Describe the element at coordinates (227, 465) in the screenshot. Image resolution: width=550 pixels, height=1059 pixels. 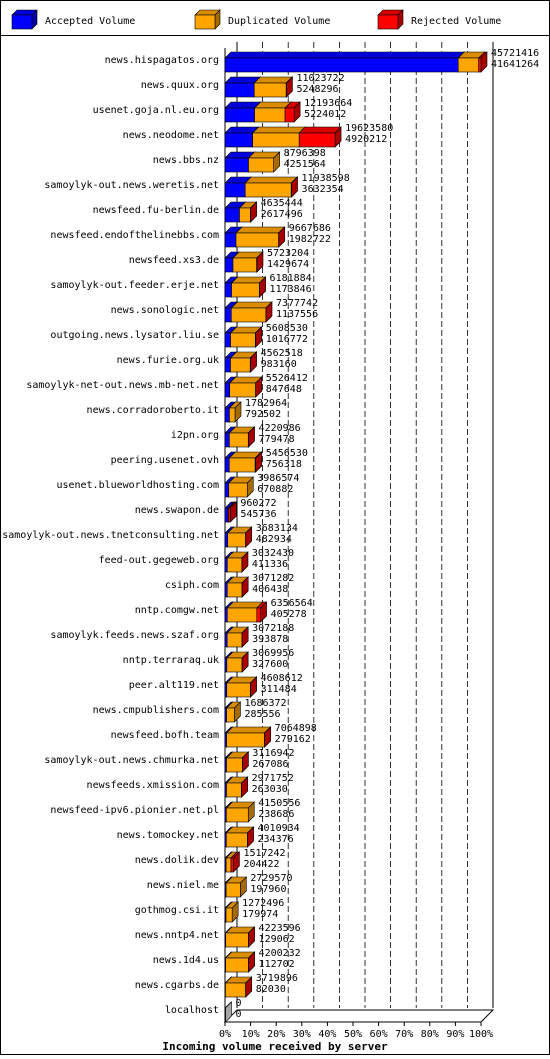
I see `bar-accepted-17-front` at that location.